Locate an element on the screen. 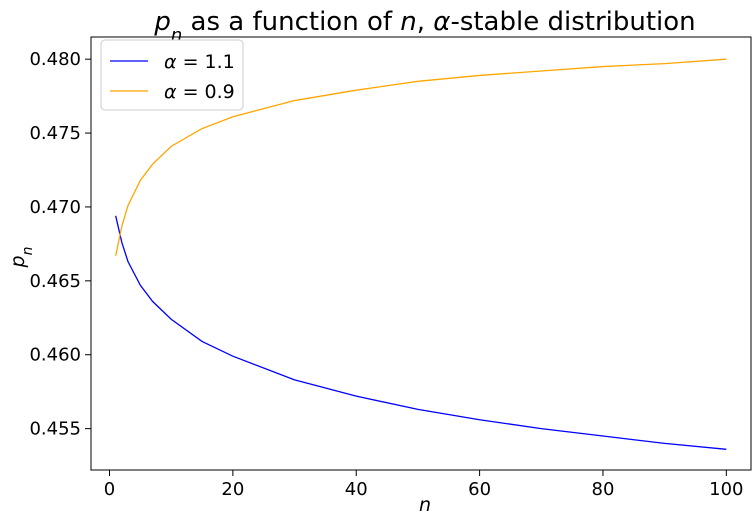 The image size is (756, 514). ylabel-sub: n is located at coordinates (28, 251).